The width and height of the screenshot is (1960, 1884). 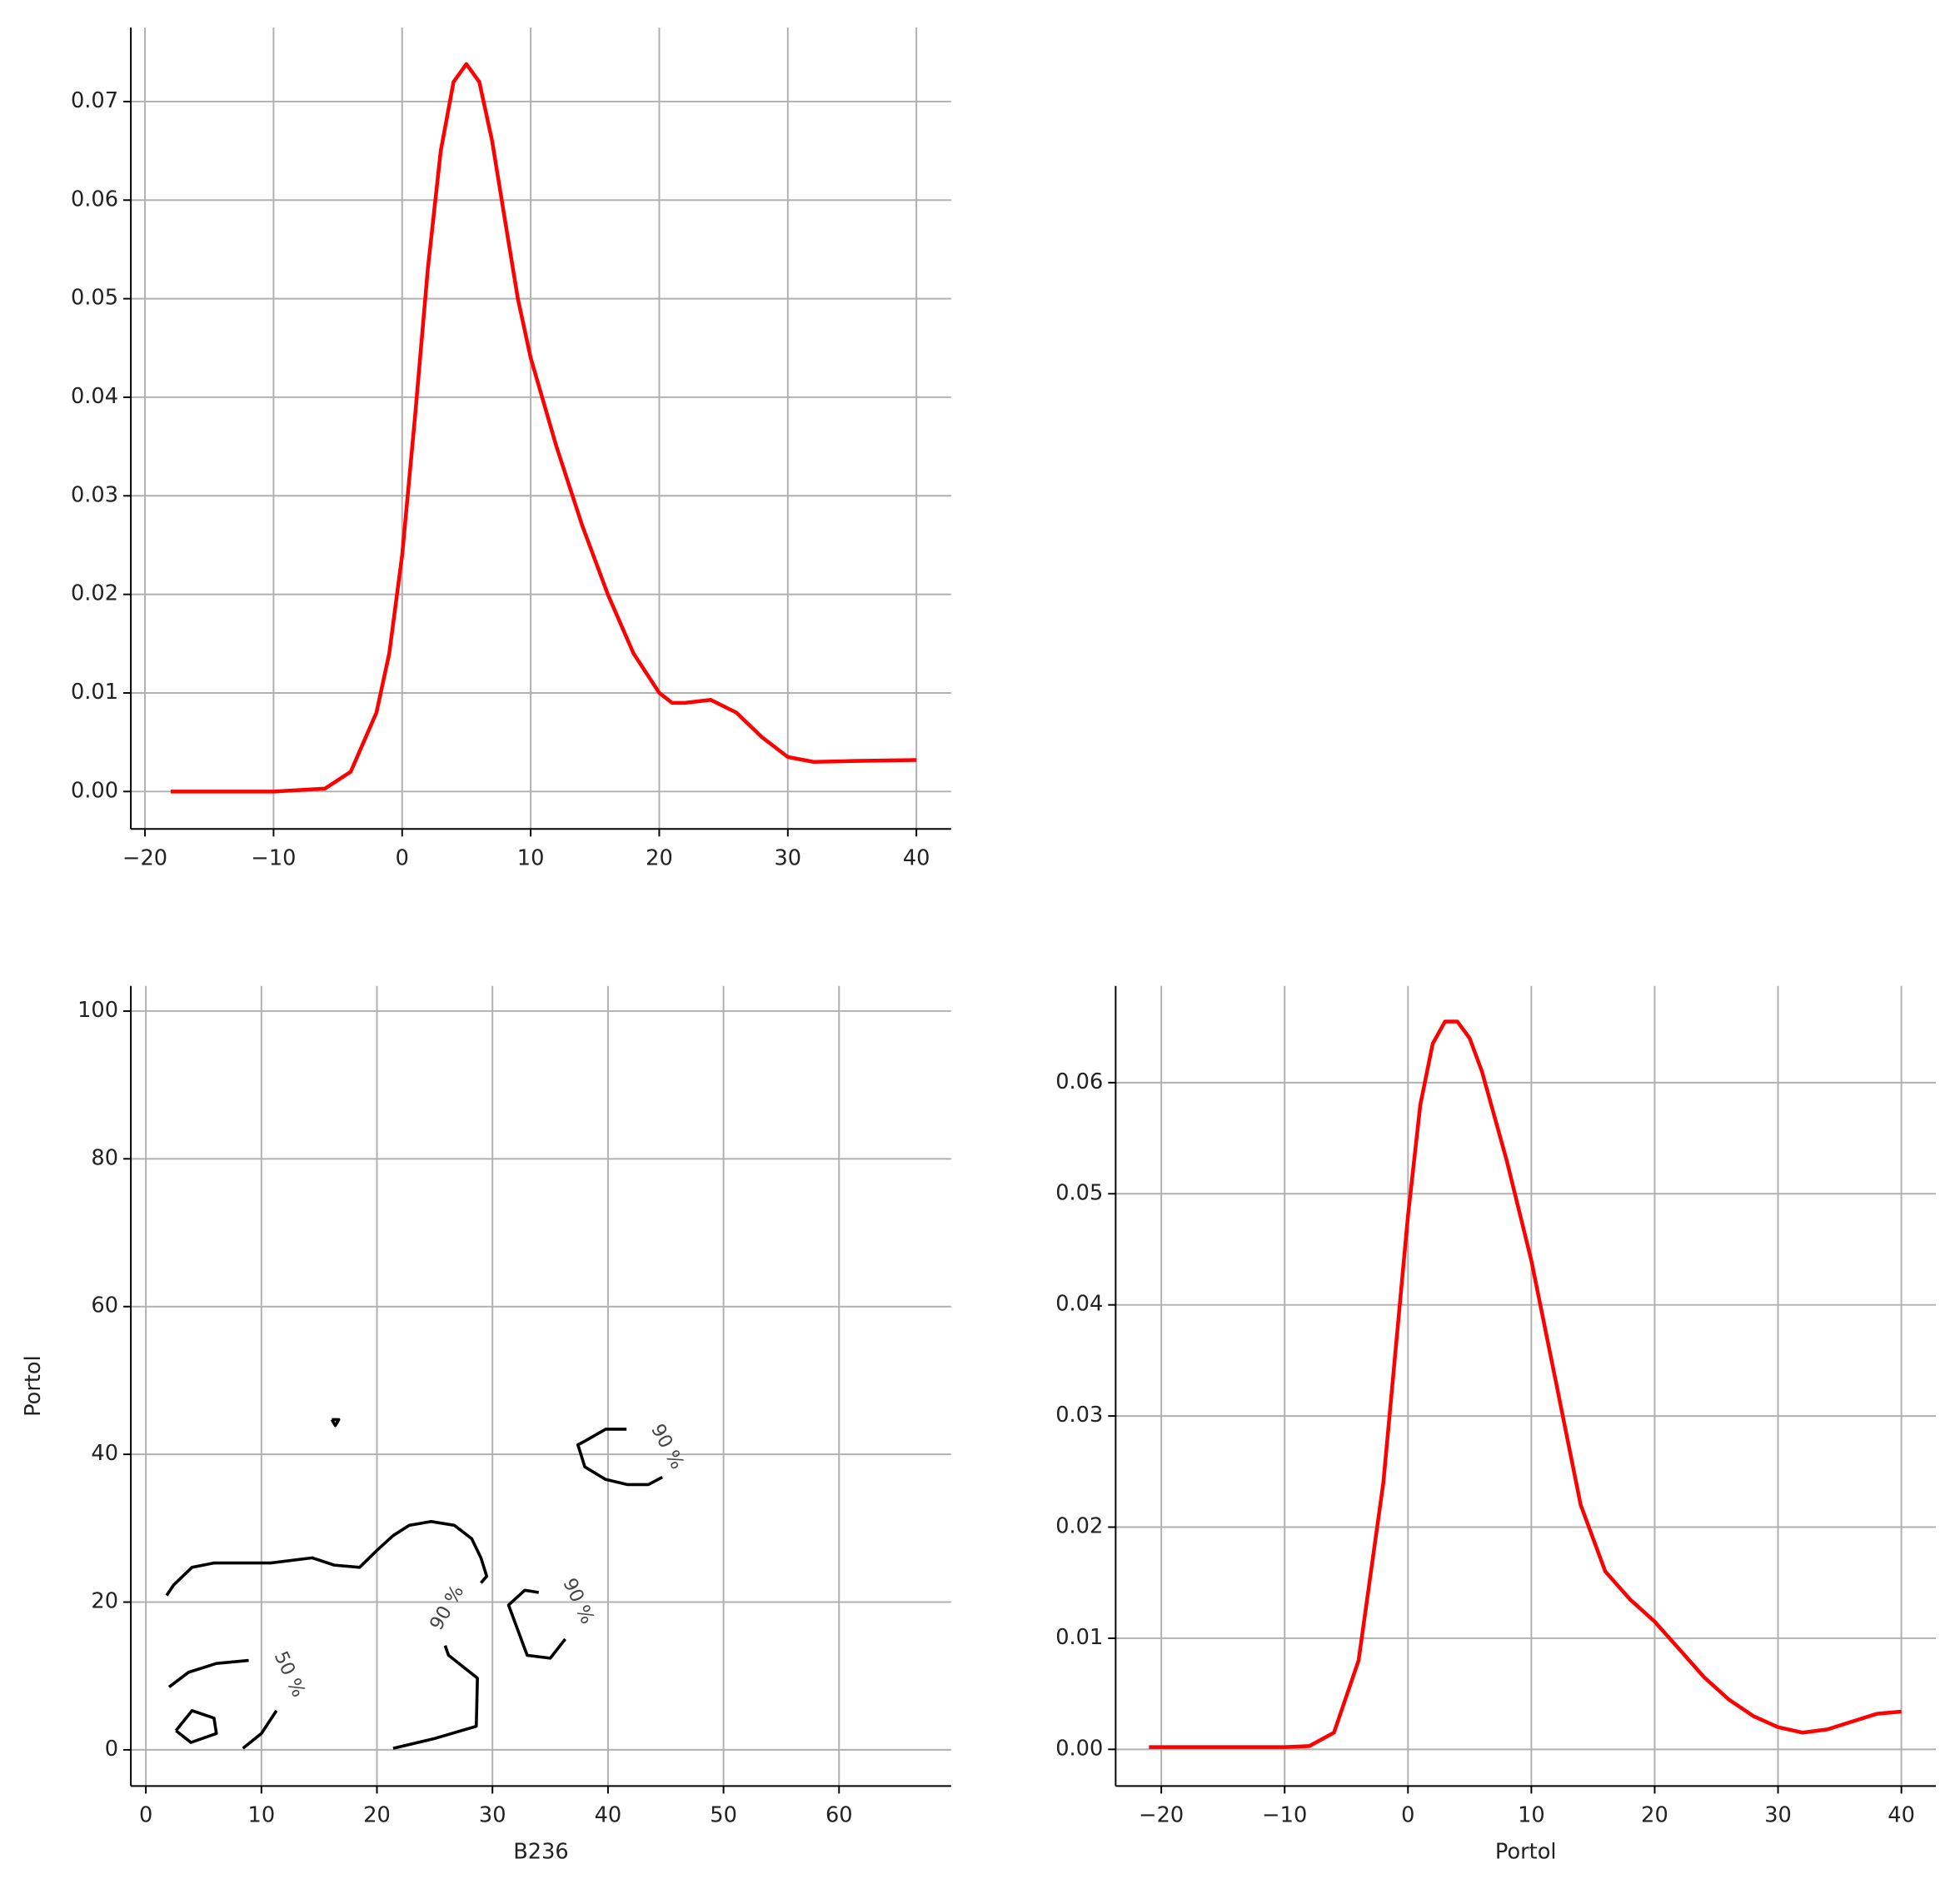 What do you see at coordinates (1526, 1852) in the screenshot?
I see `x-axis-label: Portol` at bounding box center [1526, 1852].